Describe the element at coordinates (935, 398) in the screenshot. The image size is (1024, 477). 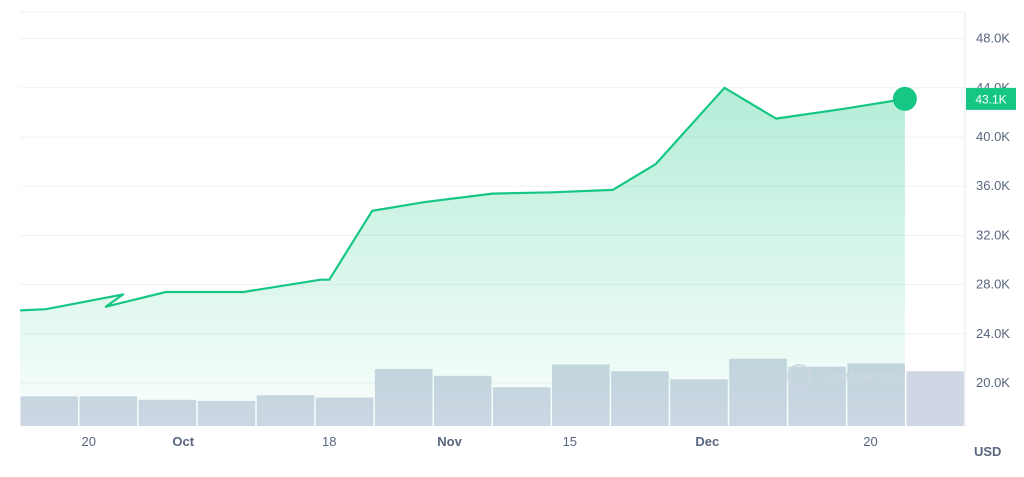
I see `volume-bar` at that location.